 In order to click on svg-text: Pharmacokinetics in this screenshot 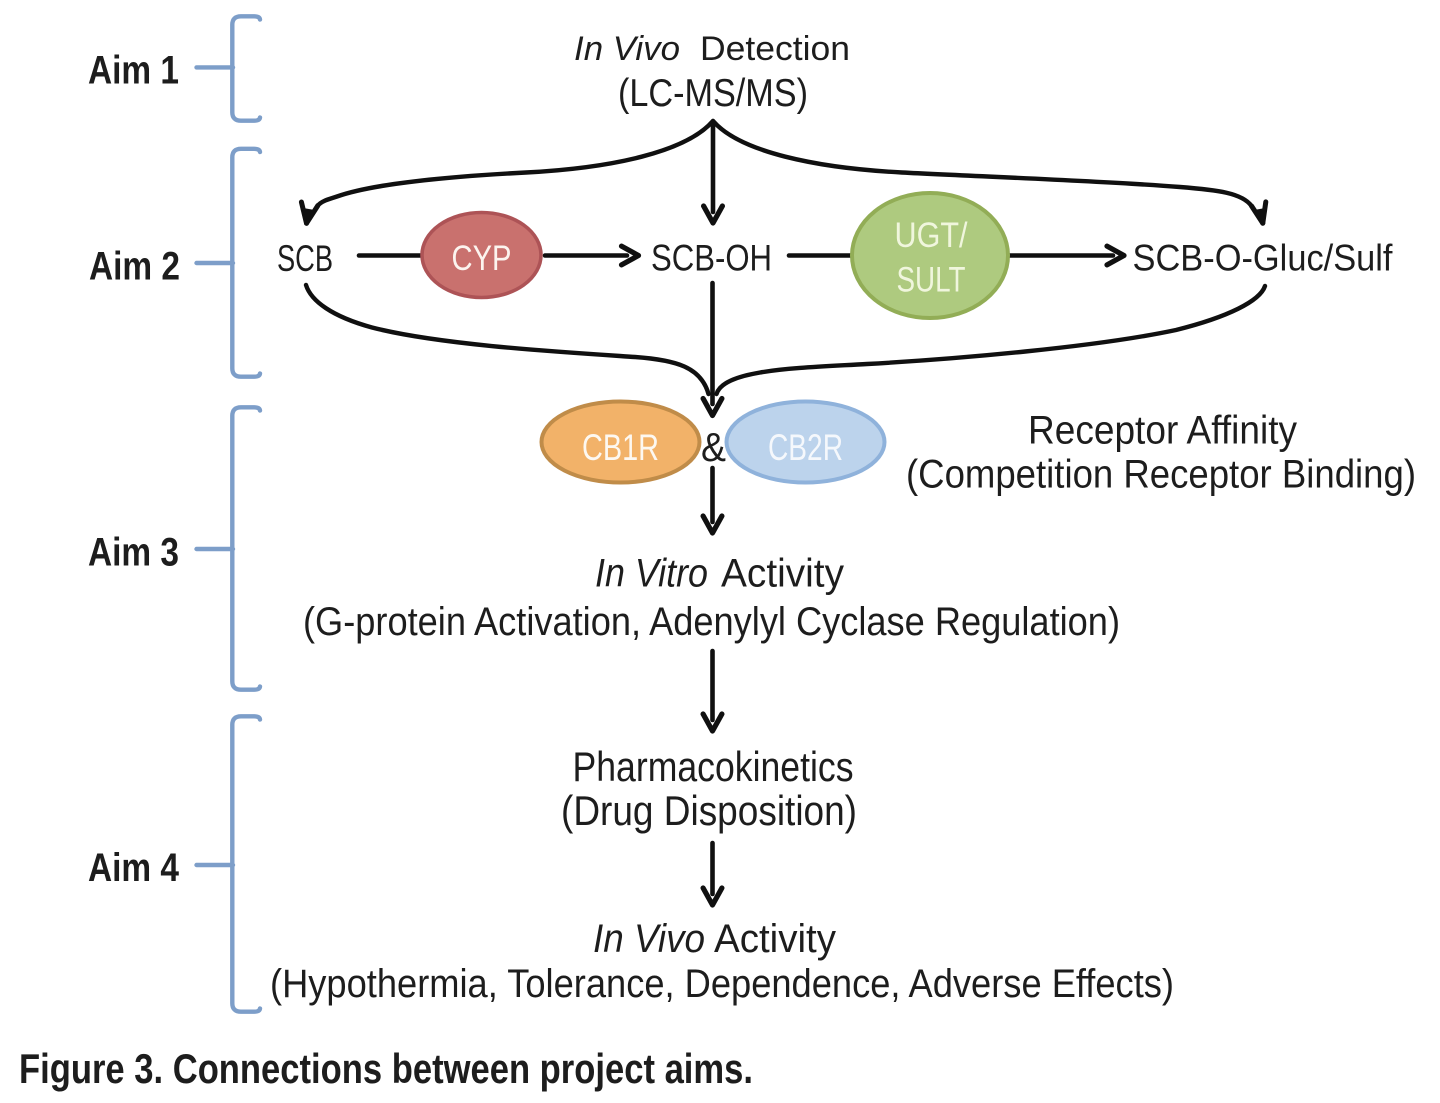, I will do `click(713, 766)`.